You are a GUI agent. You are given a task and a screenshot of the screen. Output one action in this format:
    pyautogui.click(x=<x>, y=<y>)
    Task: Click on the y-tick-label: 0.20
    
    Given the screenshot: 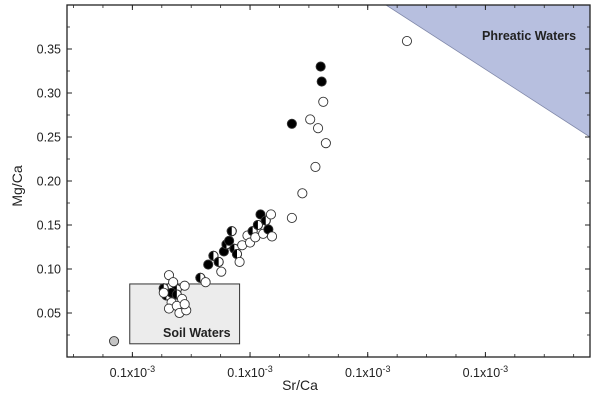 What is the action you would take?
    pyautogui.click(x=49, y=182)
    